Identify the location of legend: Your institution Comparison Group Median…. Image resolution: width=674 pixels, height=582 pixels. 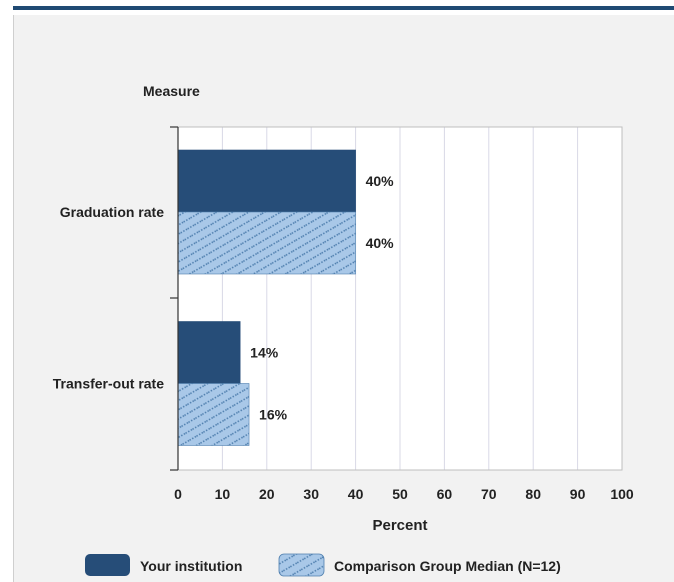
(323, 565).